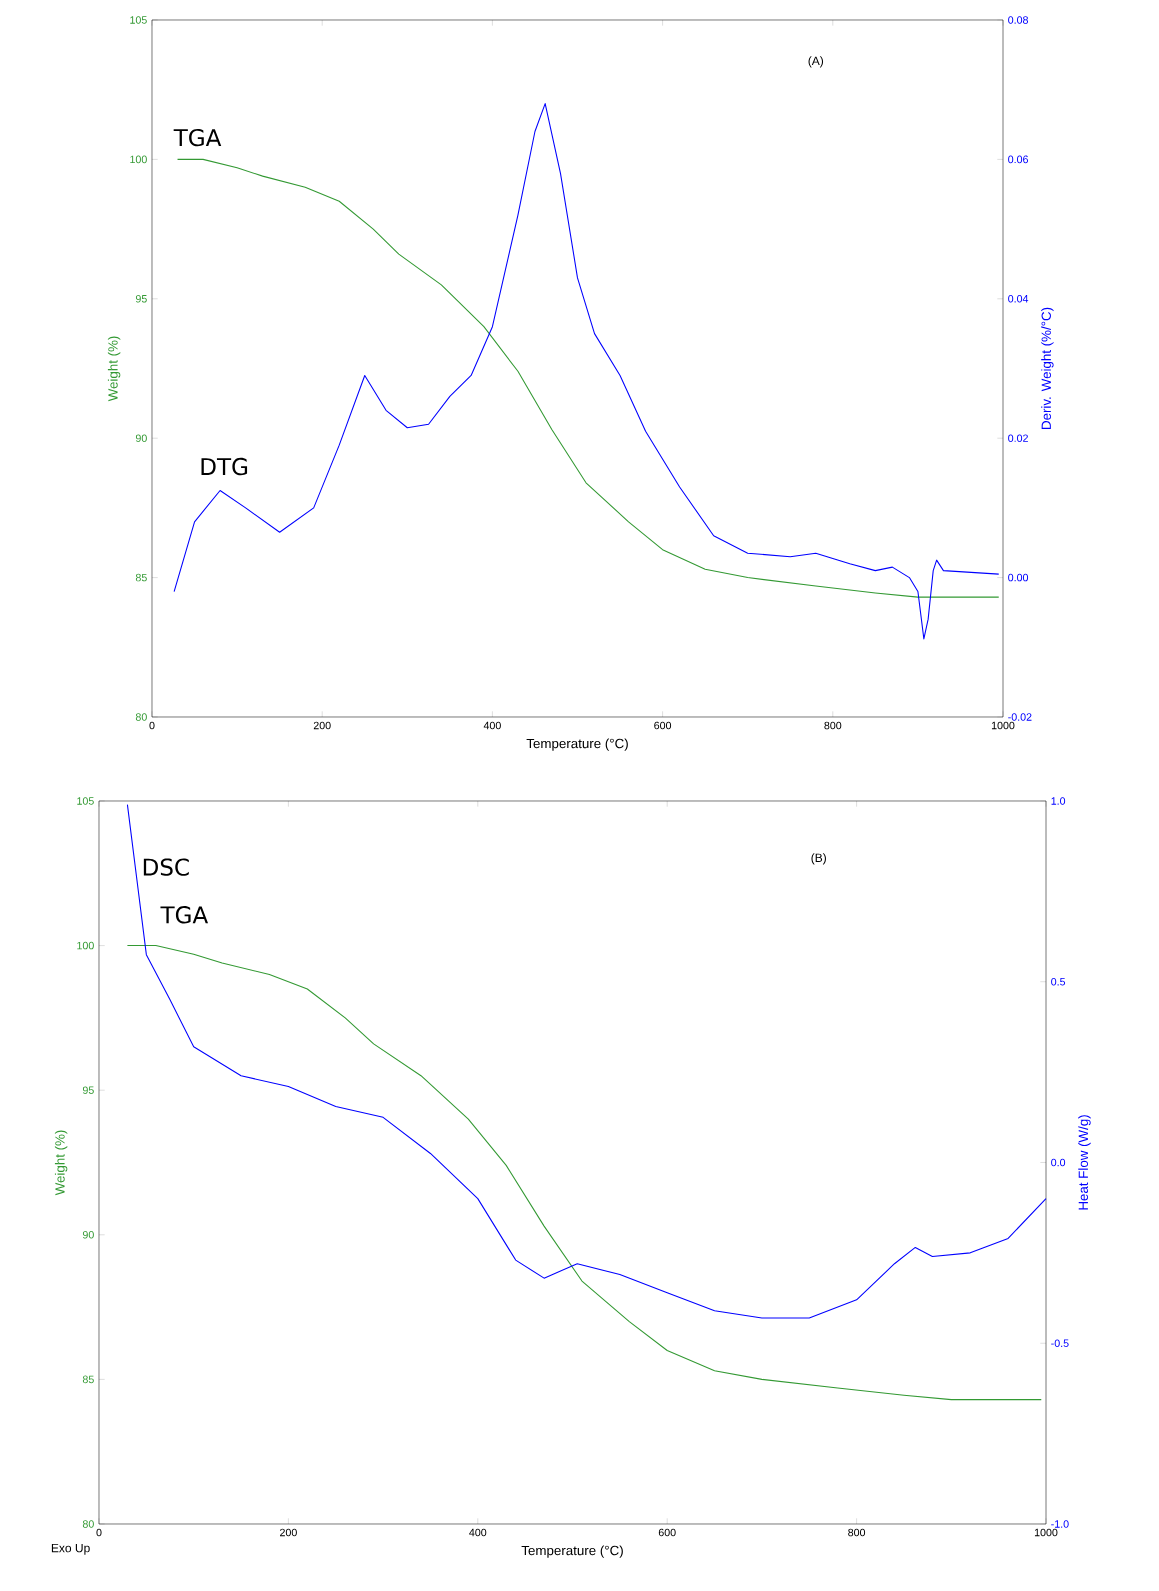 The width and height of the screenshot is (1159, 1591). What do you see at coordinates (1060, 1524) in the screenshot?
I see `y2-tick-label: -1.0` at bounding box center [1060, 1524].